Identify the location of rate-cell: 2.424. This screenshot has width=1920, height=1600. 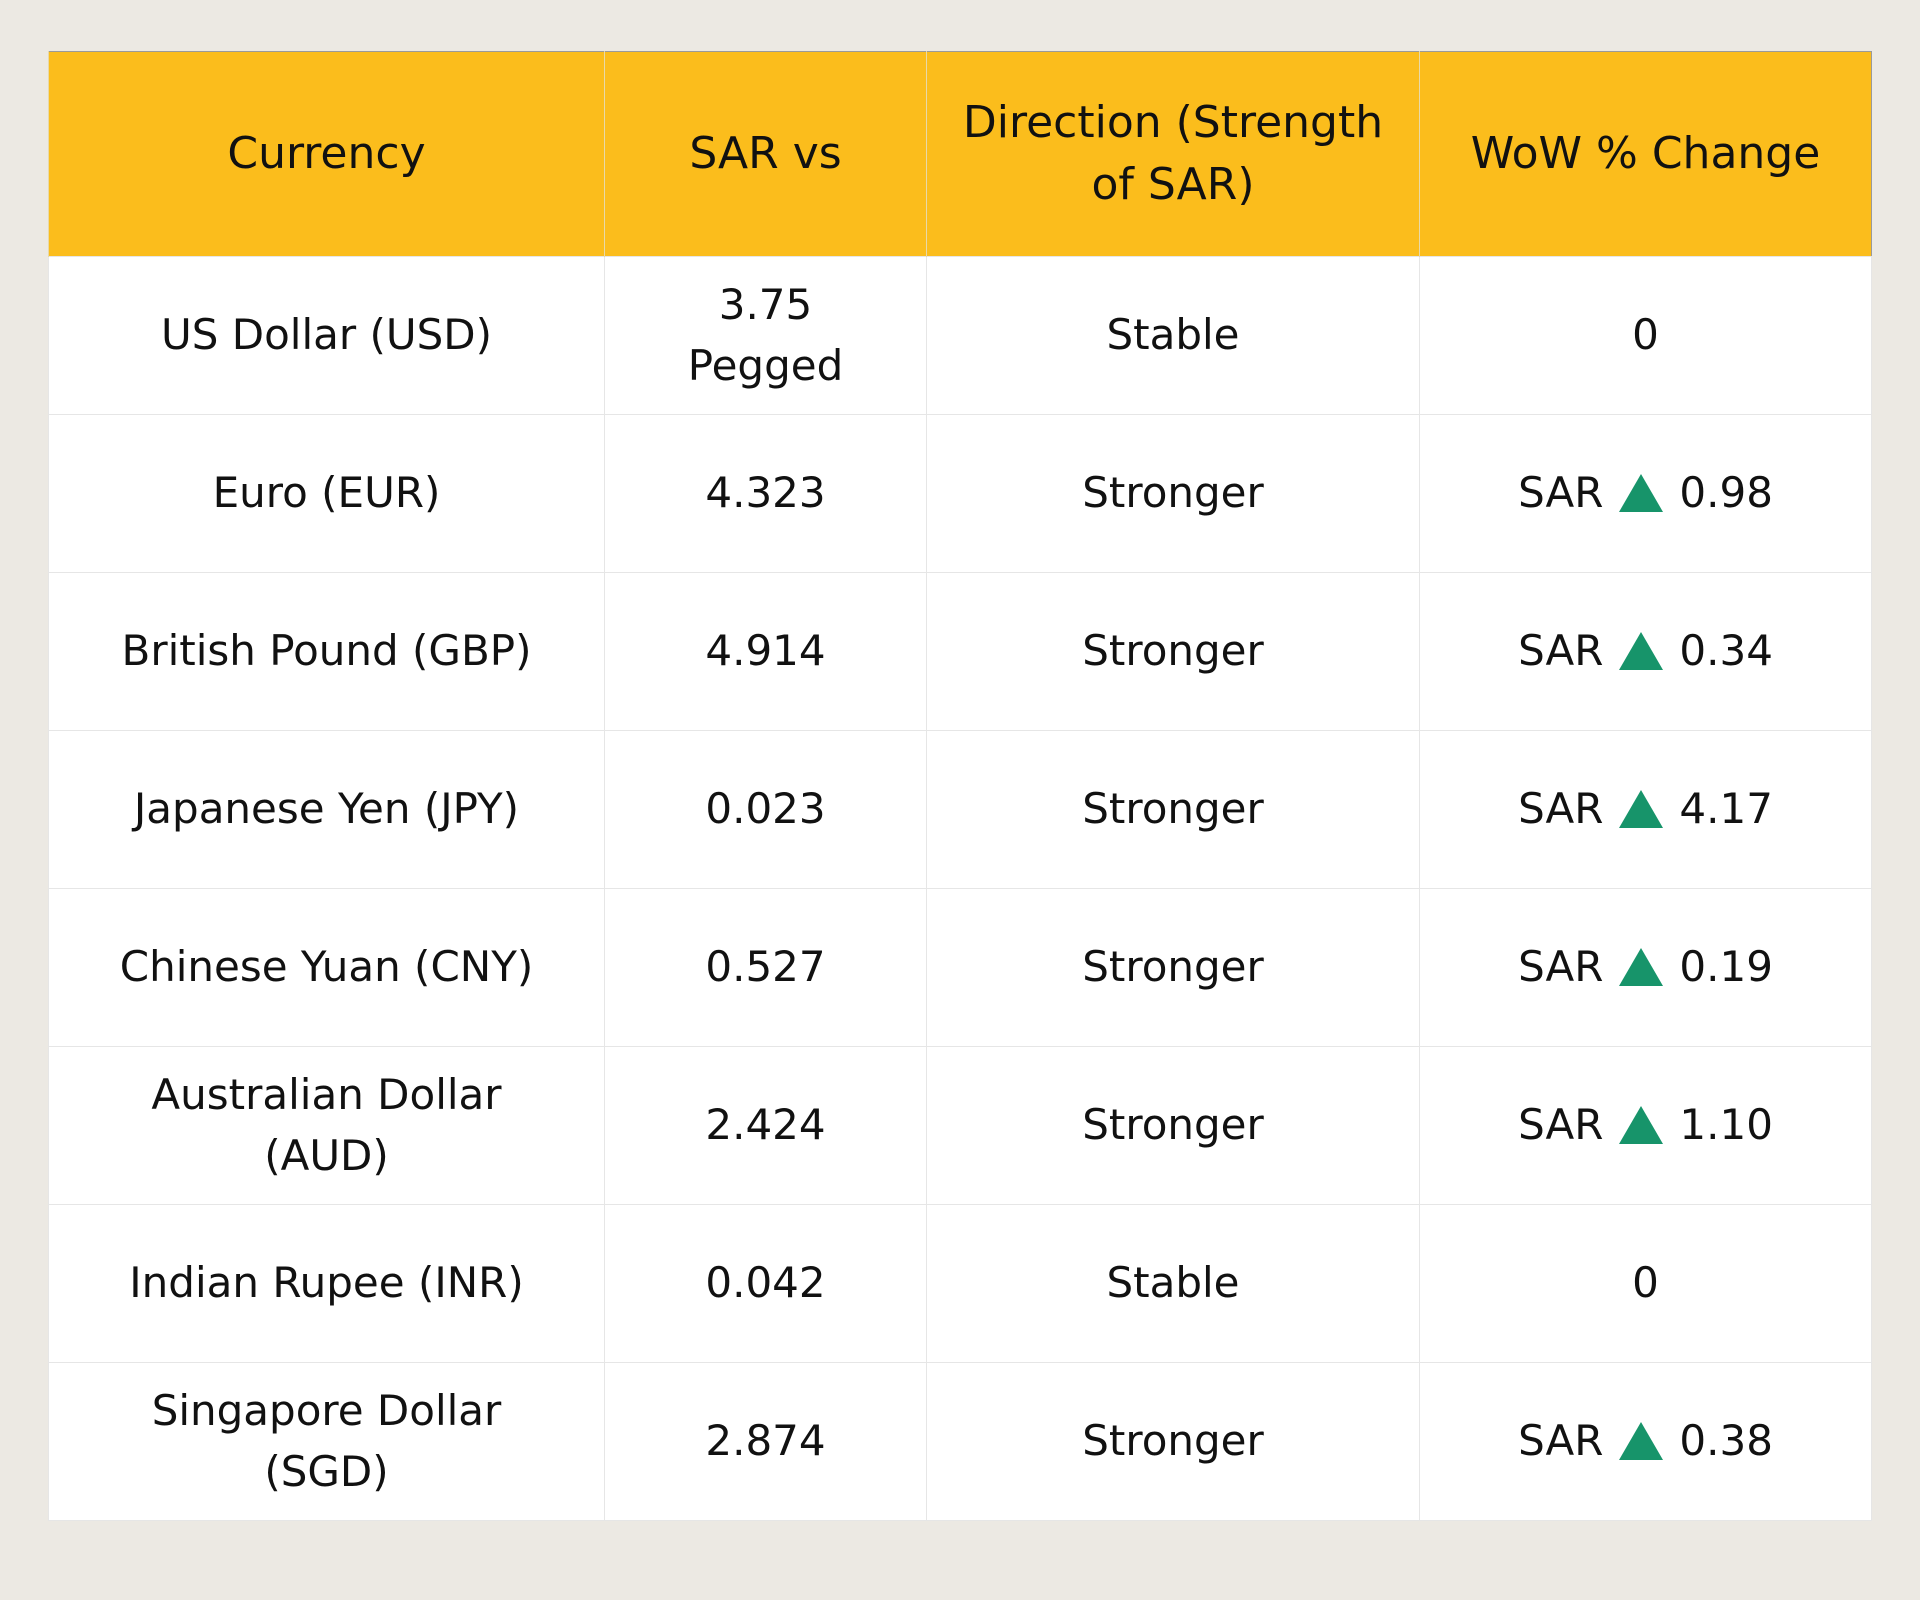
(765, 1125).